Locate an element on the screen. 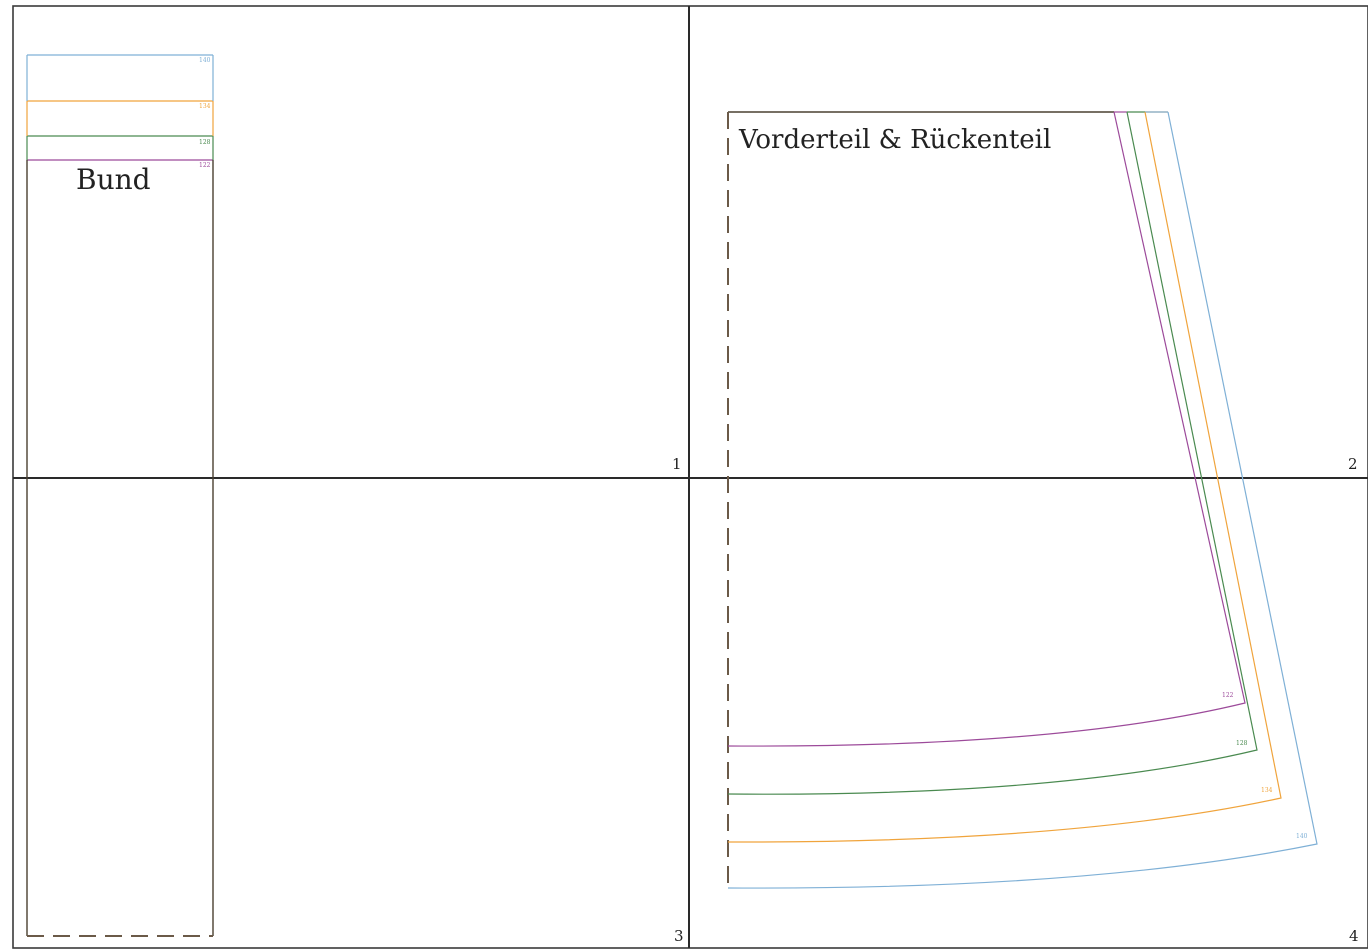  page-number-2: 2 is located at coordinates (1353, 464).